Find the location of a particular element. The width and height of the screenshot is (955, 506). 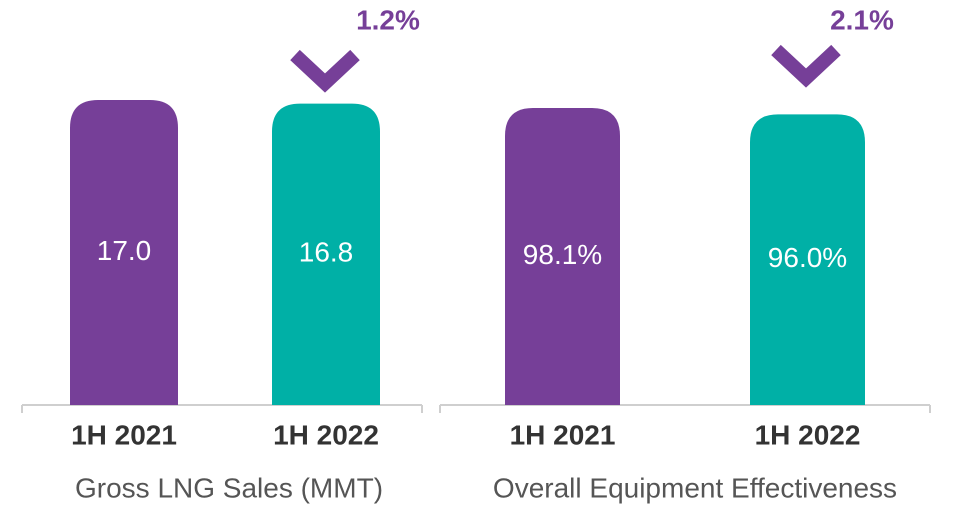

value-label: 17.0 is located at coordinates (124, 250).